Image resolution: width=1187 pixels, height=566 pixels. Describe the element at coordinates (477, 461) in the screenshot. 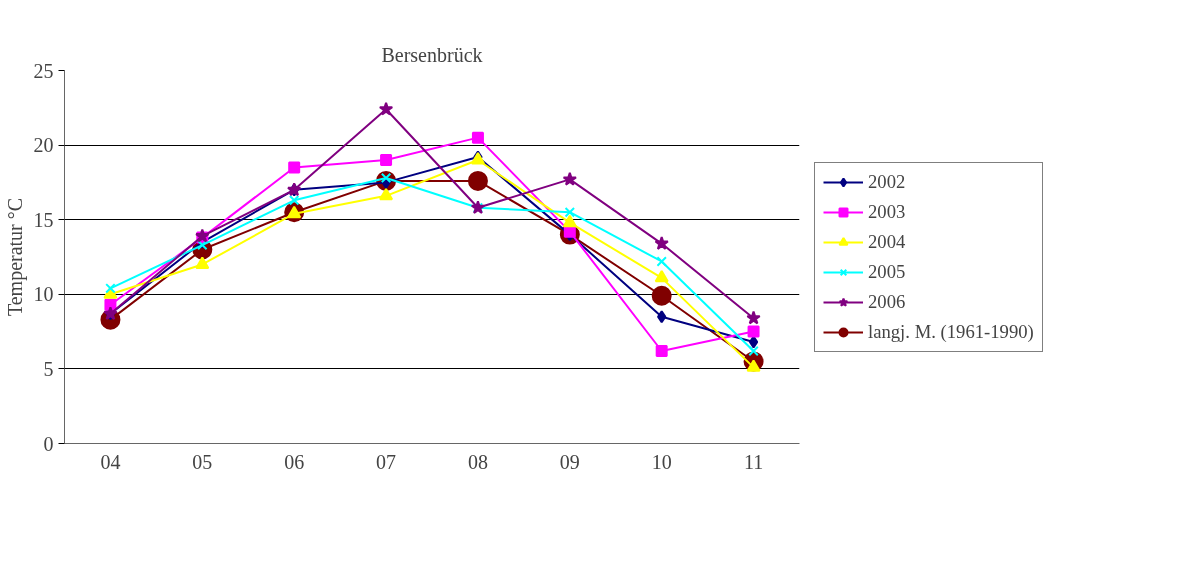

I see `x-tick-label: 08` at that location.